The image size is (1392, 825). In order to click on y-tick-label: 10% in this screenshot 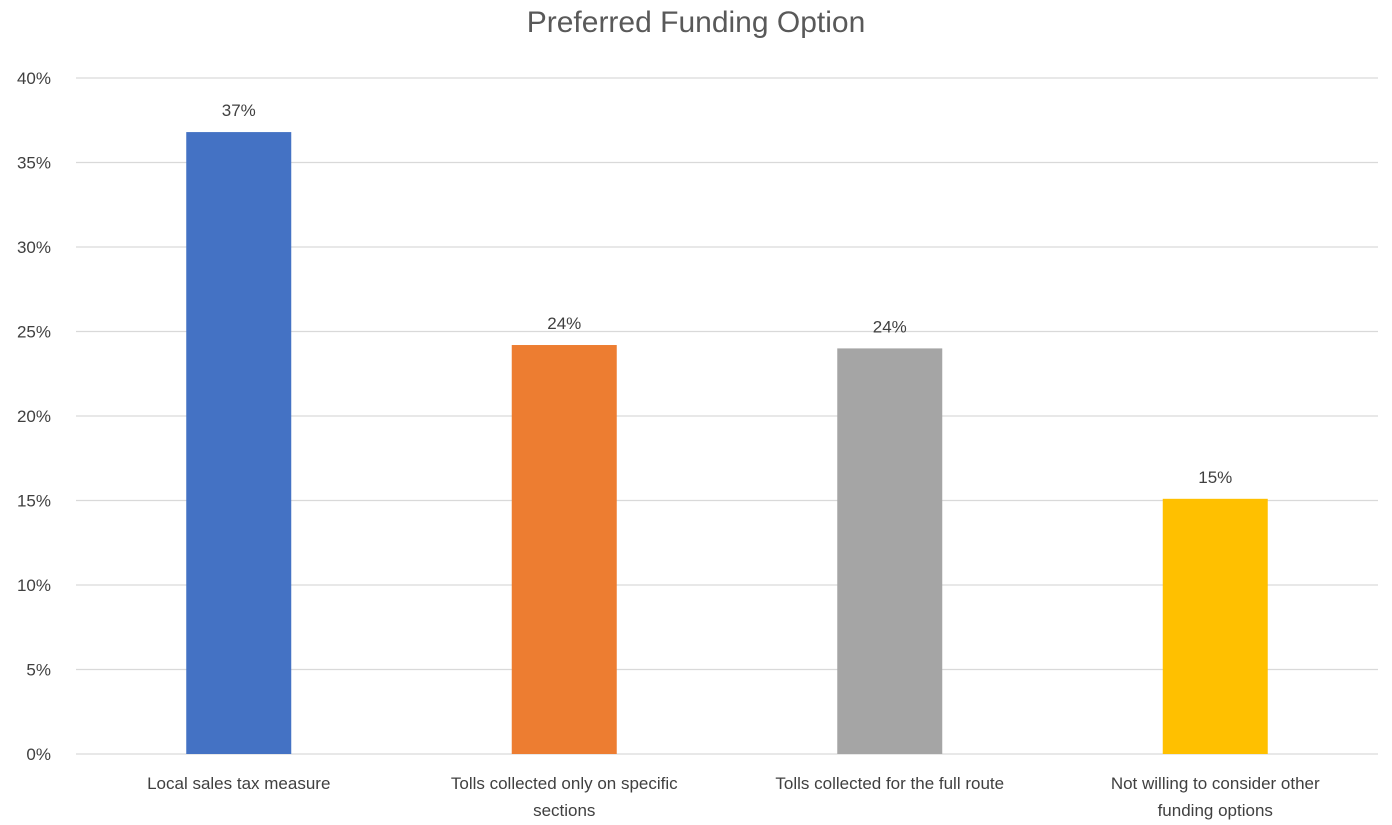, I will do `click(34, 585)`.